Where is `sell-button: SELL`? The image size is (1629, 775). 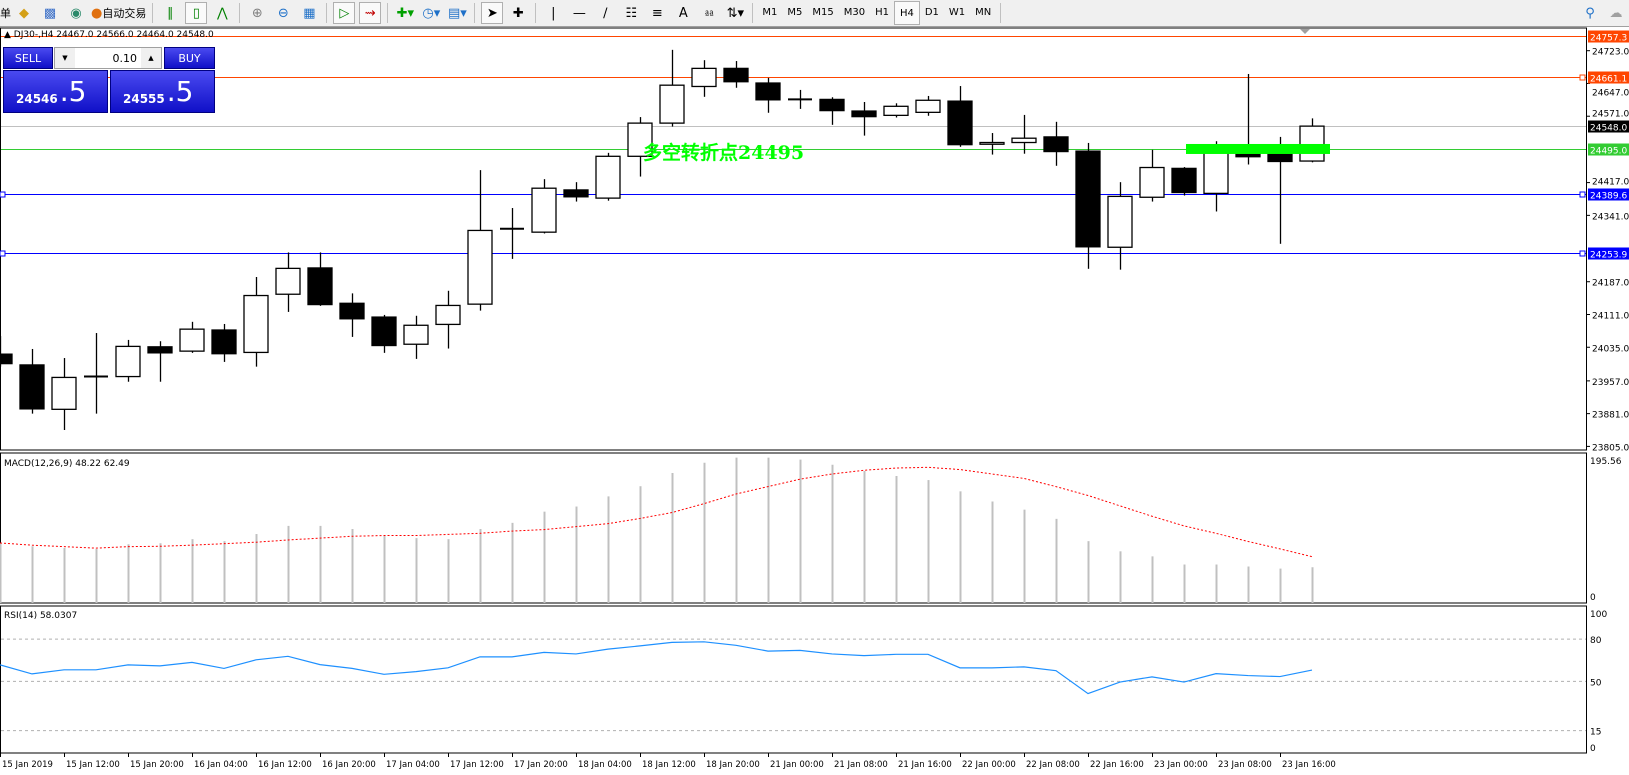 sell-button: SELL is located at coordinates (28, 58).